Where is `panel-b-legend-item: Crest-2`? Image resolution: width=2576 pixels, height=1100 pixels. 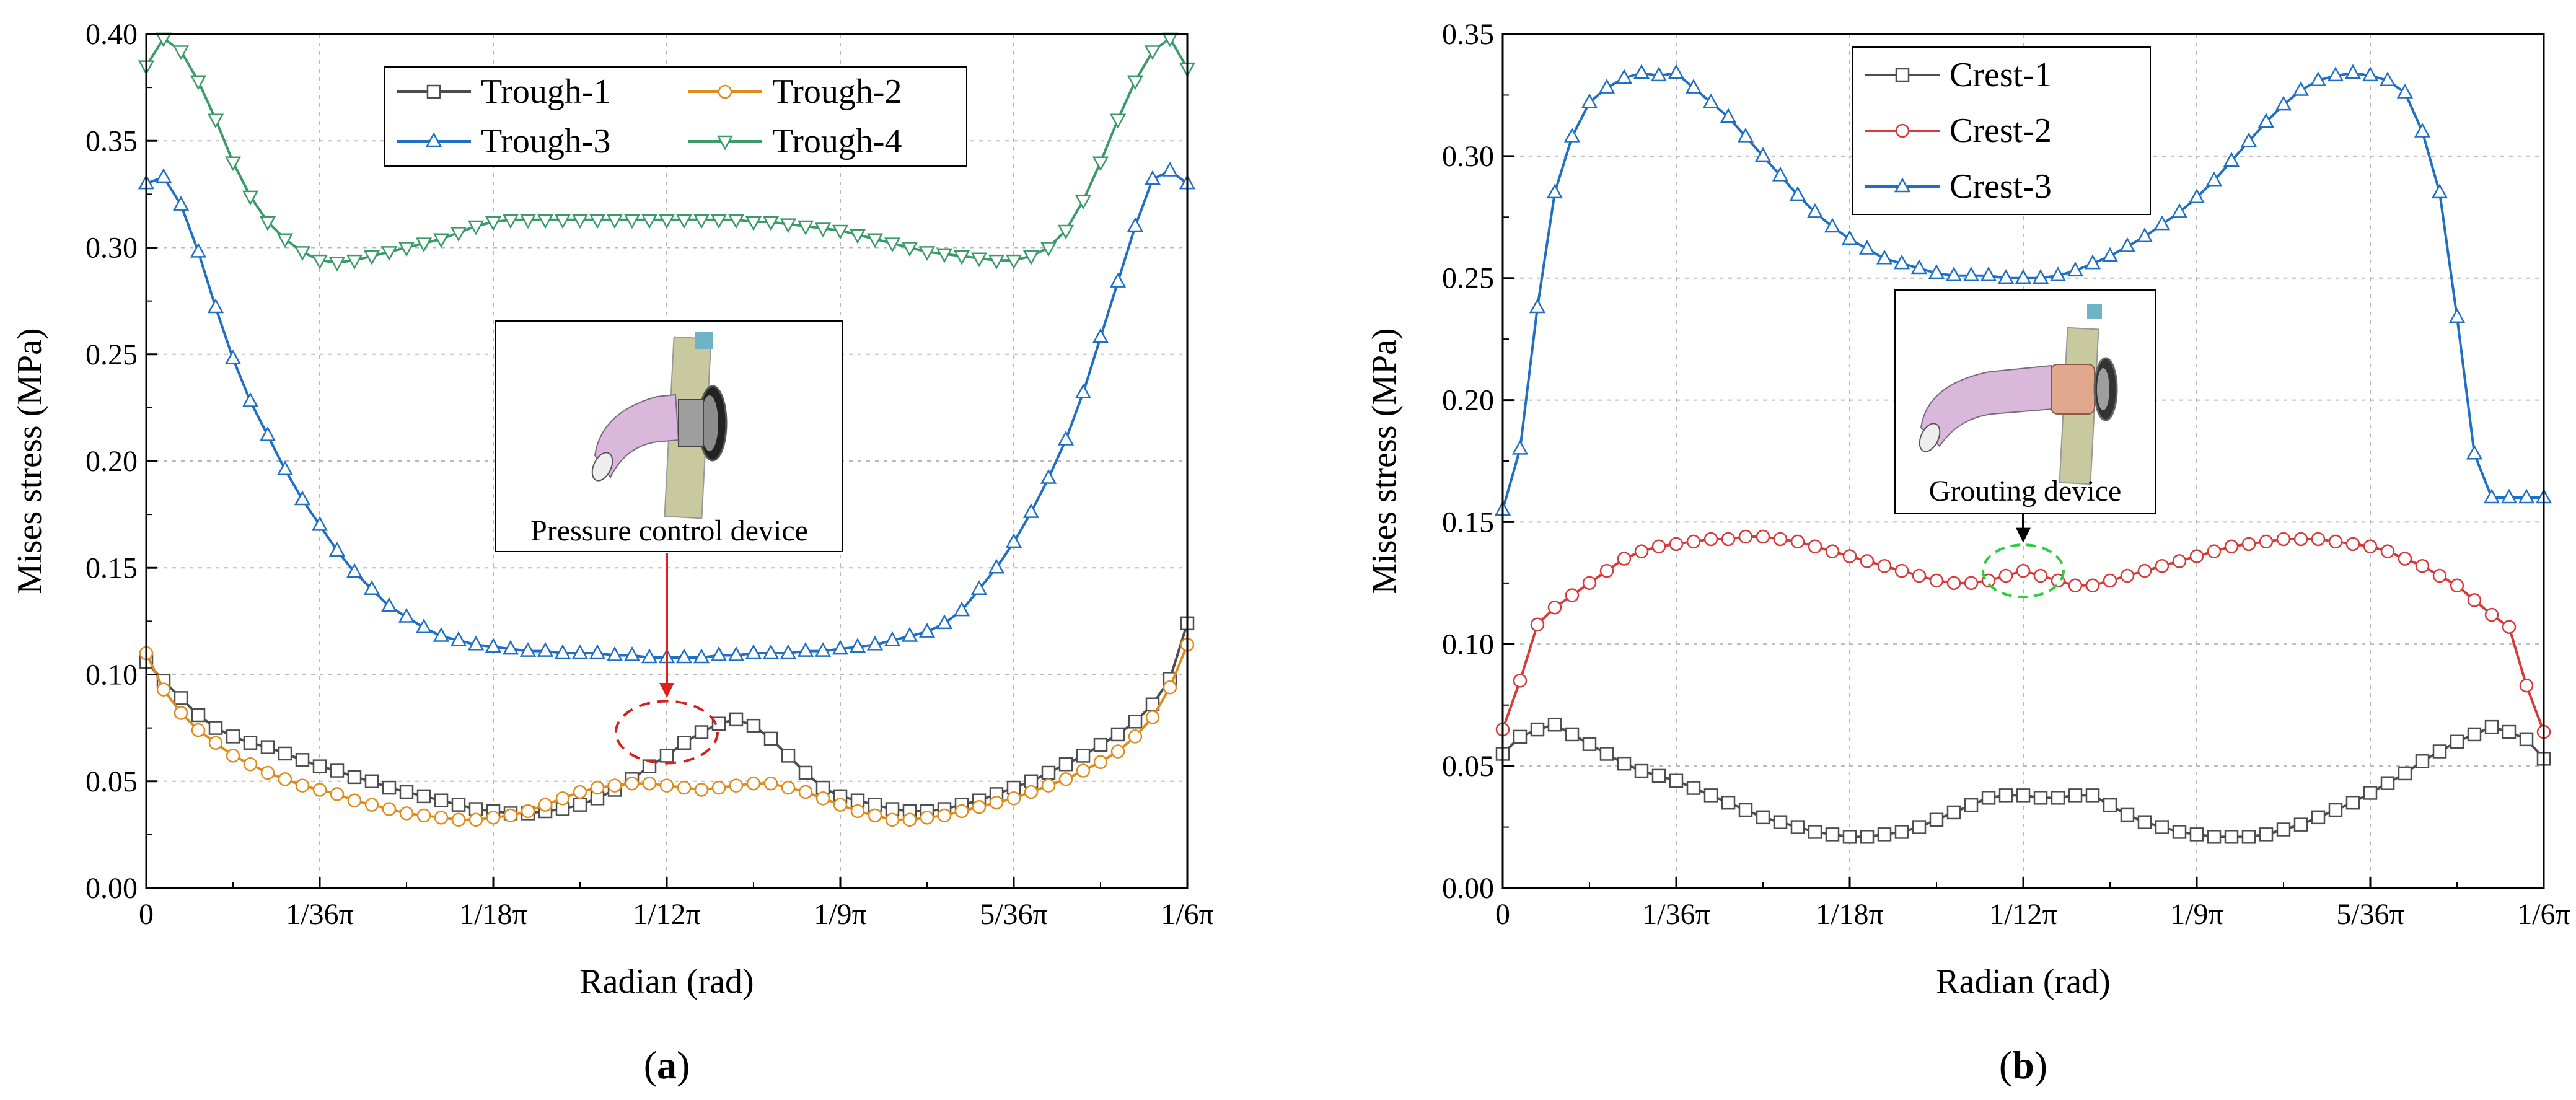
panel-b-legend-item: Crest-2 is located at coordinates (1959, 131).